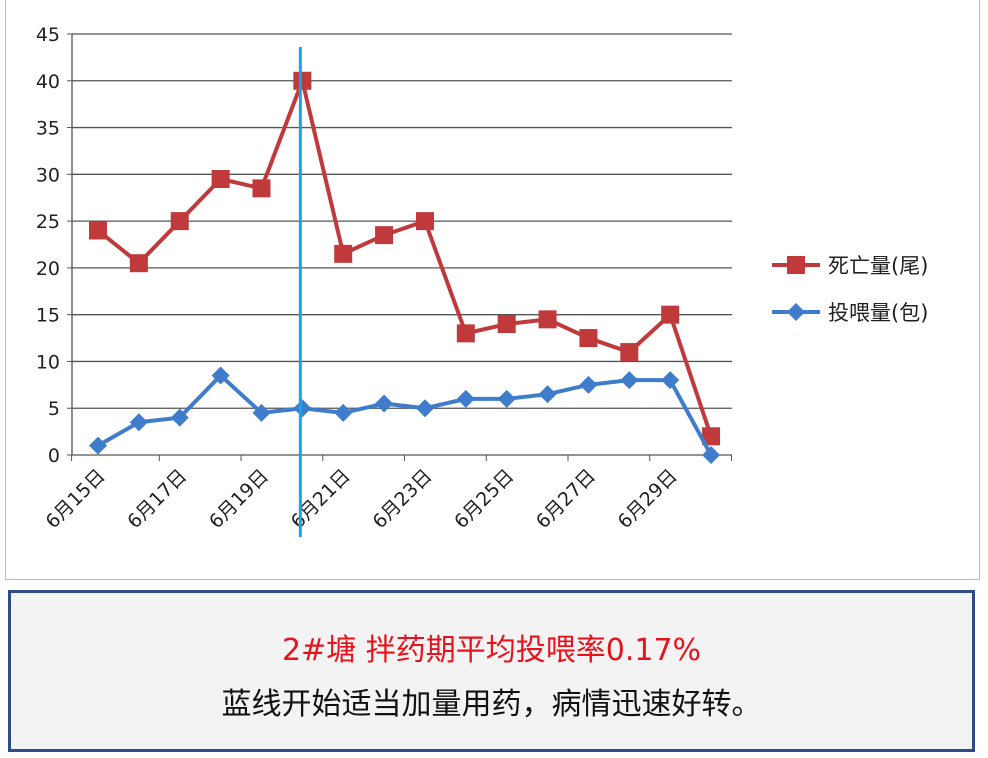 The height and width of the screenshot is (758, 988). What do you see at coordinates (75, 499) in the screenshot?
I see `x-tick-label: 6月15日` at bounding box center [75, 499].